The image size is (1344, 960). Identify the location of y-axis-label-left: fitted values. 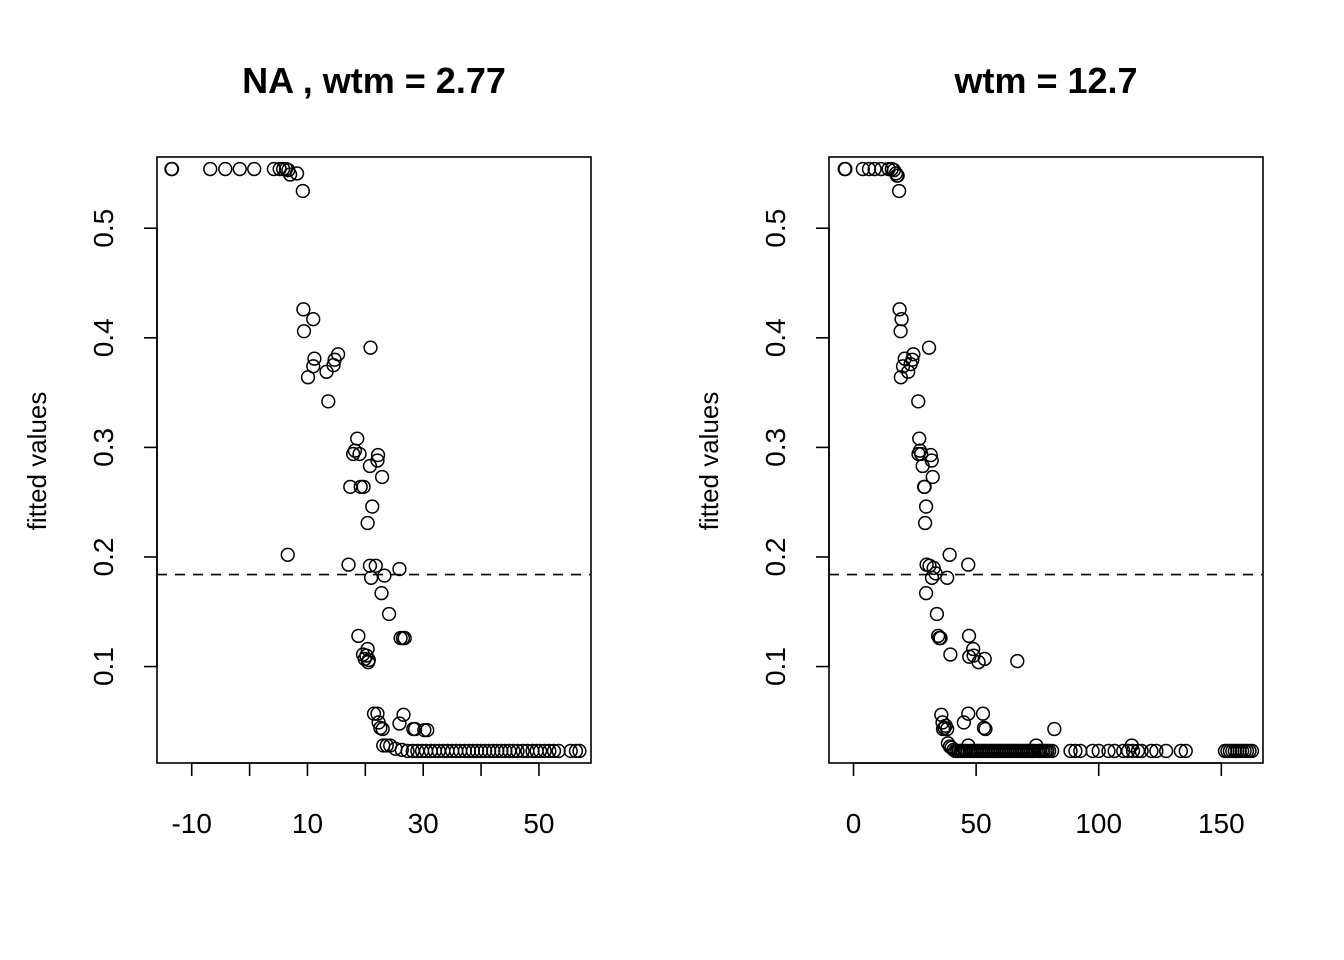
(37, 461).